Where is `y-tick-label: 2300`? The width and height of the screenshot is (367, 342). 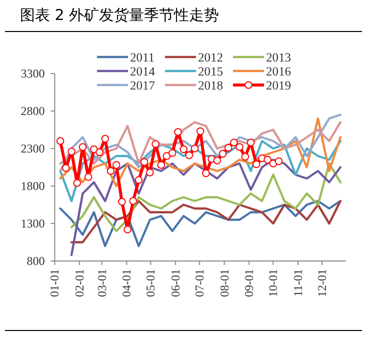
y-tick-label: 2300 is located at coordinates (32, 149).